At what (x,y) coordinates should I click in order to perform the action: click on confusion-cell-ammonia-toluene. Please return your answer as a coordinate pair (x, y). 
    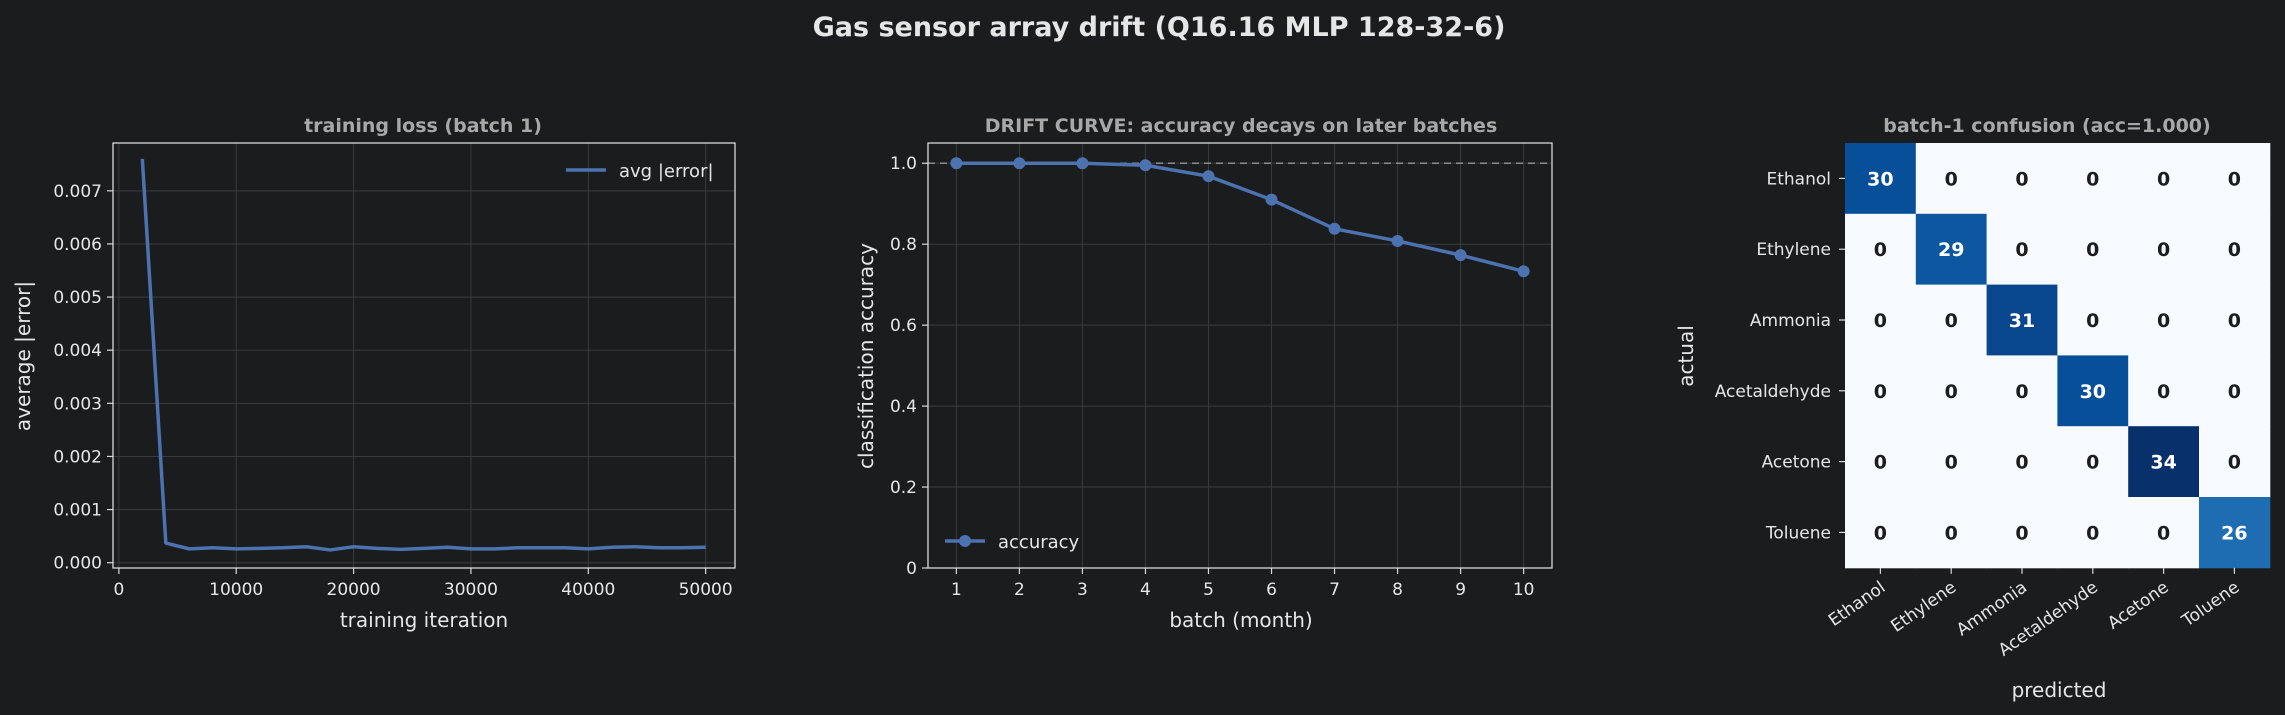
    Looking at the image, I should click on (2235, 320).